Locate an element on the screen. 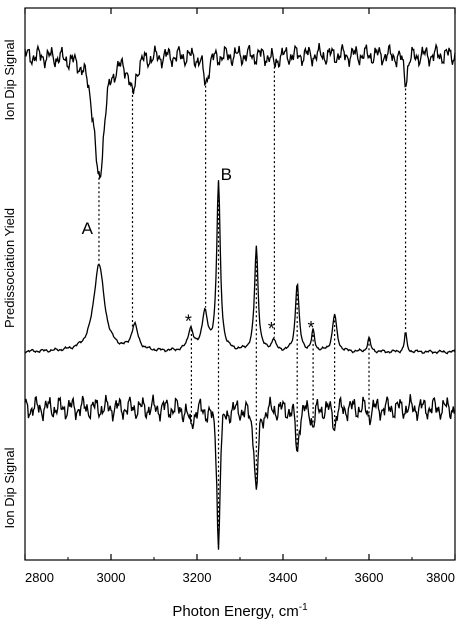 Image resolution: width=474 pixels, height=629 pixels. y-label-bottom: Ion Dip Signal is located at coordinates (9, 487).